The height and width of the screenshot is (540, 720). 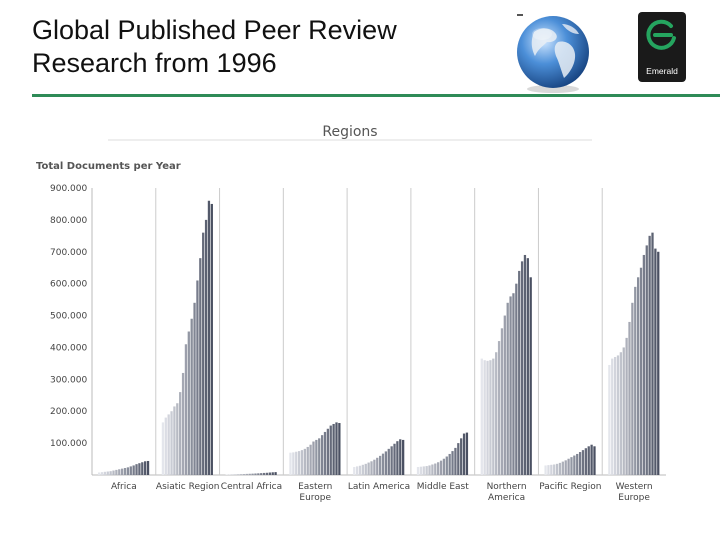 What do you see at coordinates (124, 487) in the screenshot?
I see `x-tick-label: Africa` at bounding box center [124, 487].